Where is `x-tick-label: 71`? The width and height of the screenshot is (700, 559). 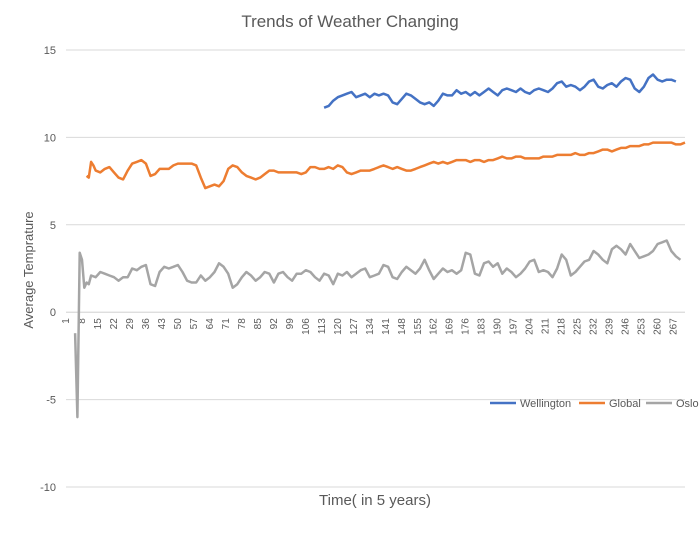 x-tick-label: 71 is located at coordinates (226, 324).